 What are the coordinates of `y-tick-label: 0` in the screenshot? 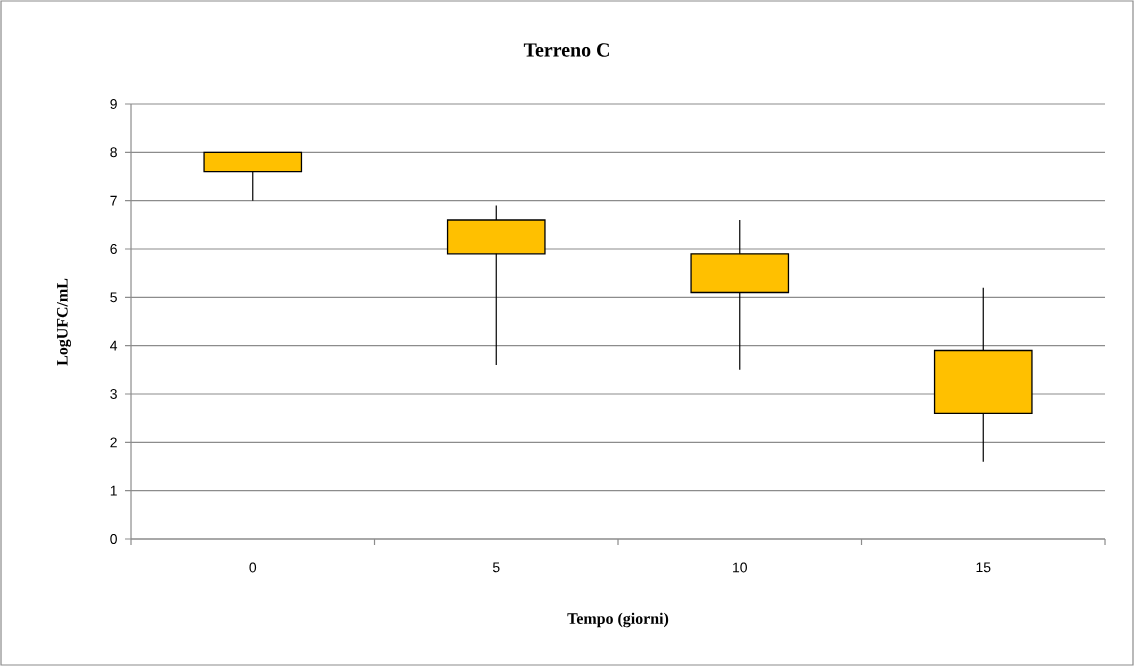 It's located at (113, 539).